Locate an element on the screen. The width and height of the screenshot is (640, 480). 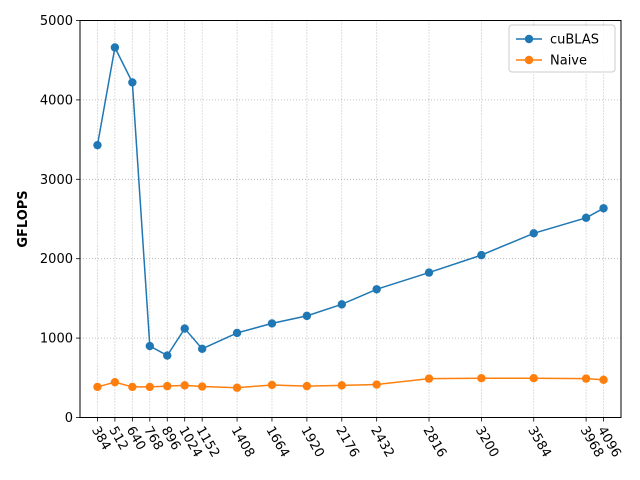
x-tick-label: 1920 is located at coordinates (312, 442).